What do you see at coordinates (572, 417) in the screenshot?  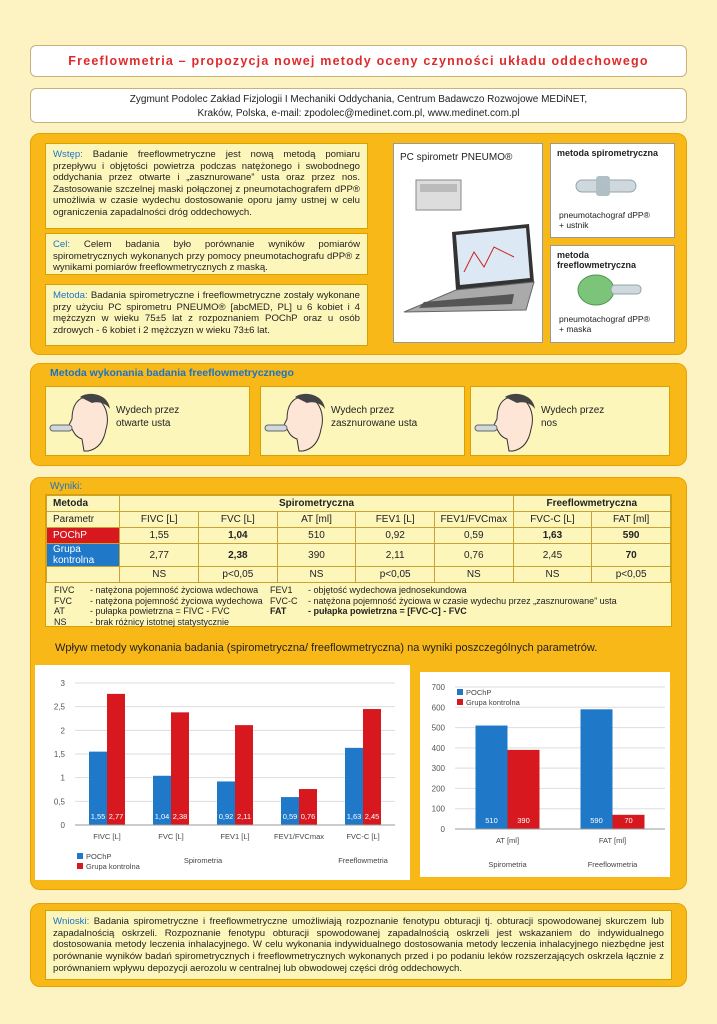 I see `step-text: Wydech przez nos` at bounding box center [572, 417].